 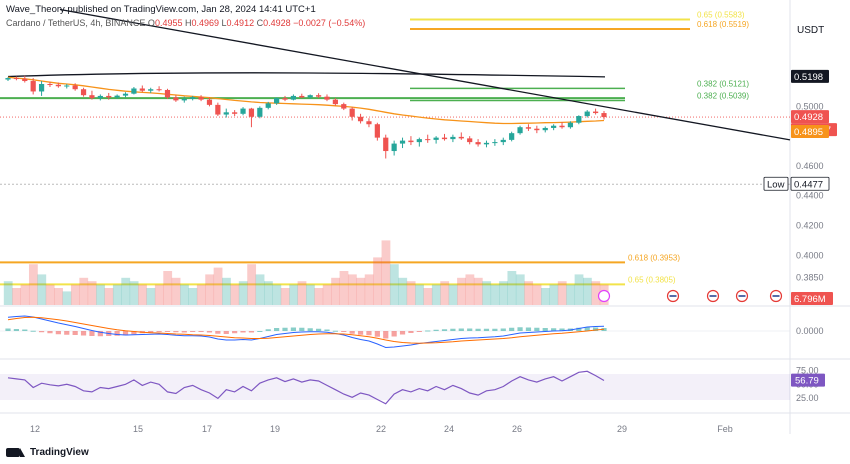 I want to click on volume-label-box, so click(x=812, y=298).